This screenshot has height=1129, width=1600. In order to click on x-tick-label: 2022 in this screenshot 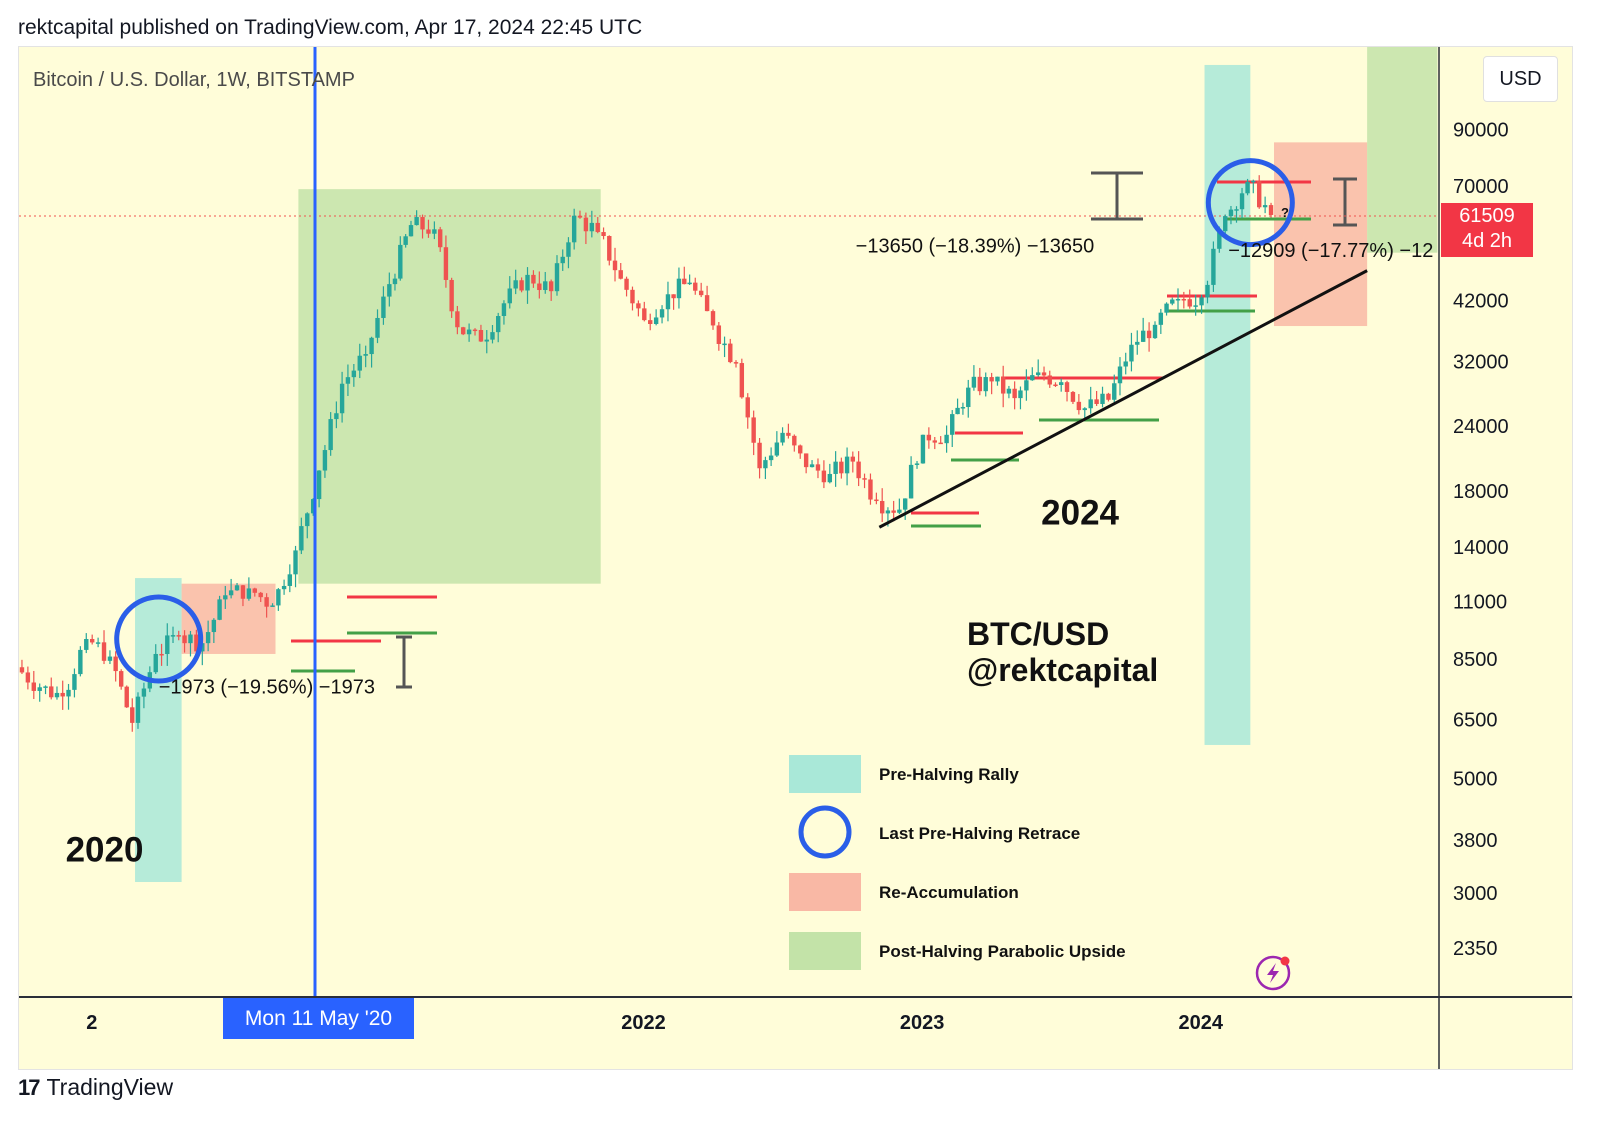, I will do `click(643, 1023)`.